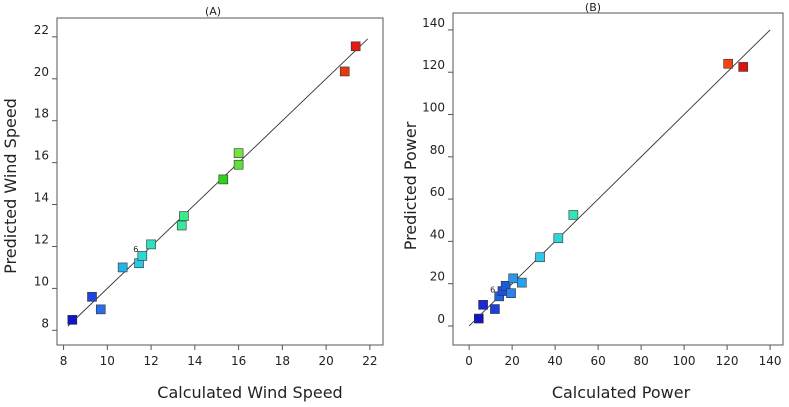 This screenshot has width=789, height=407. What do you see at coordinates (511, 361) in the screenshot?
I see `panel-b-xtick-label: 20` at bounding box center [511, 361].